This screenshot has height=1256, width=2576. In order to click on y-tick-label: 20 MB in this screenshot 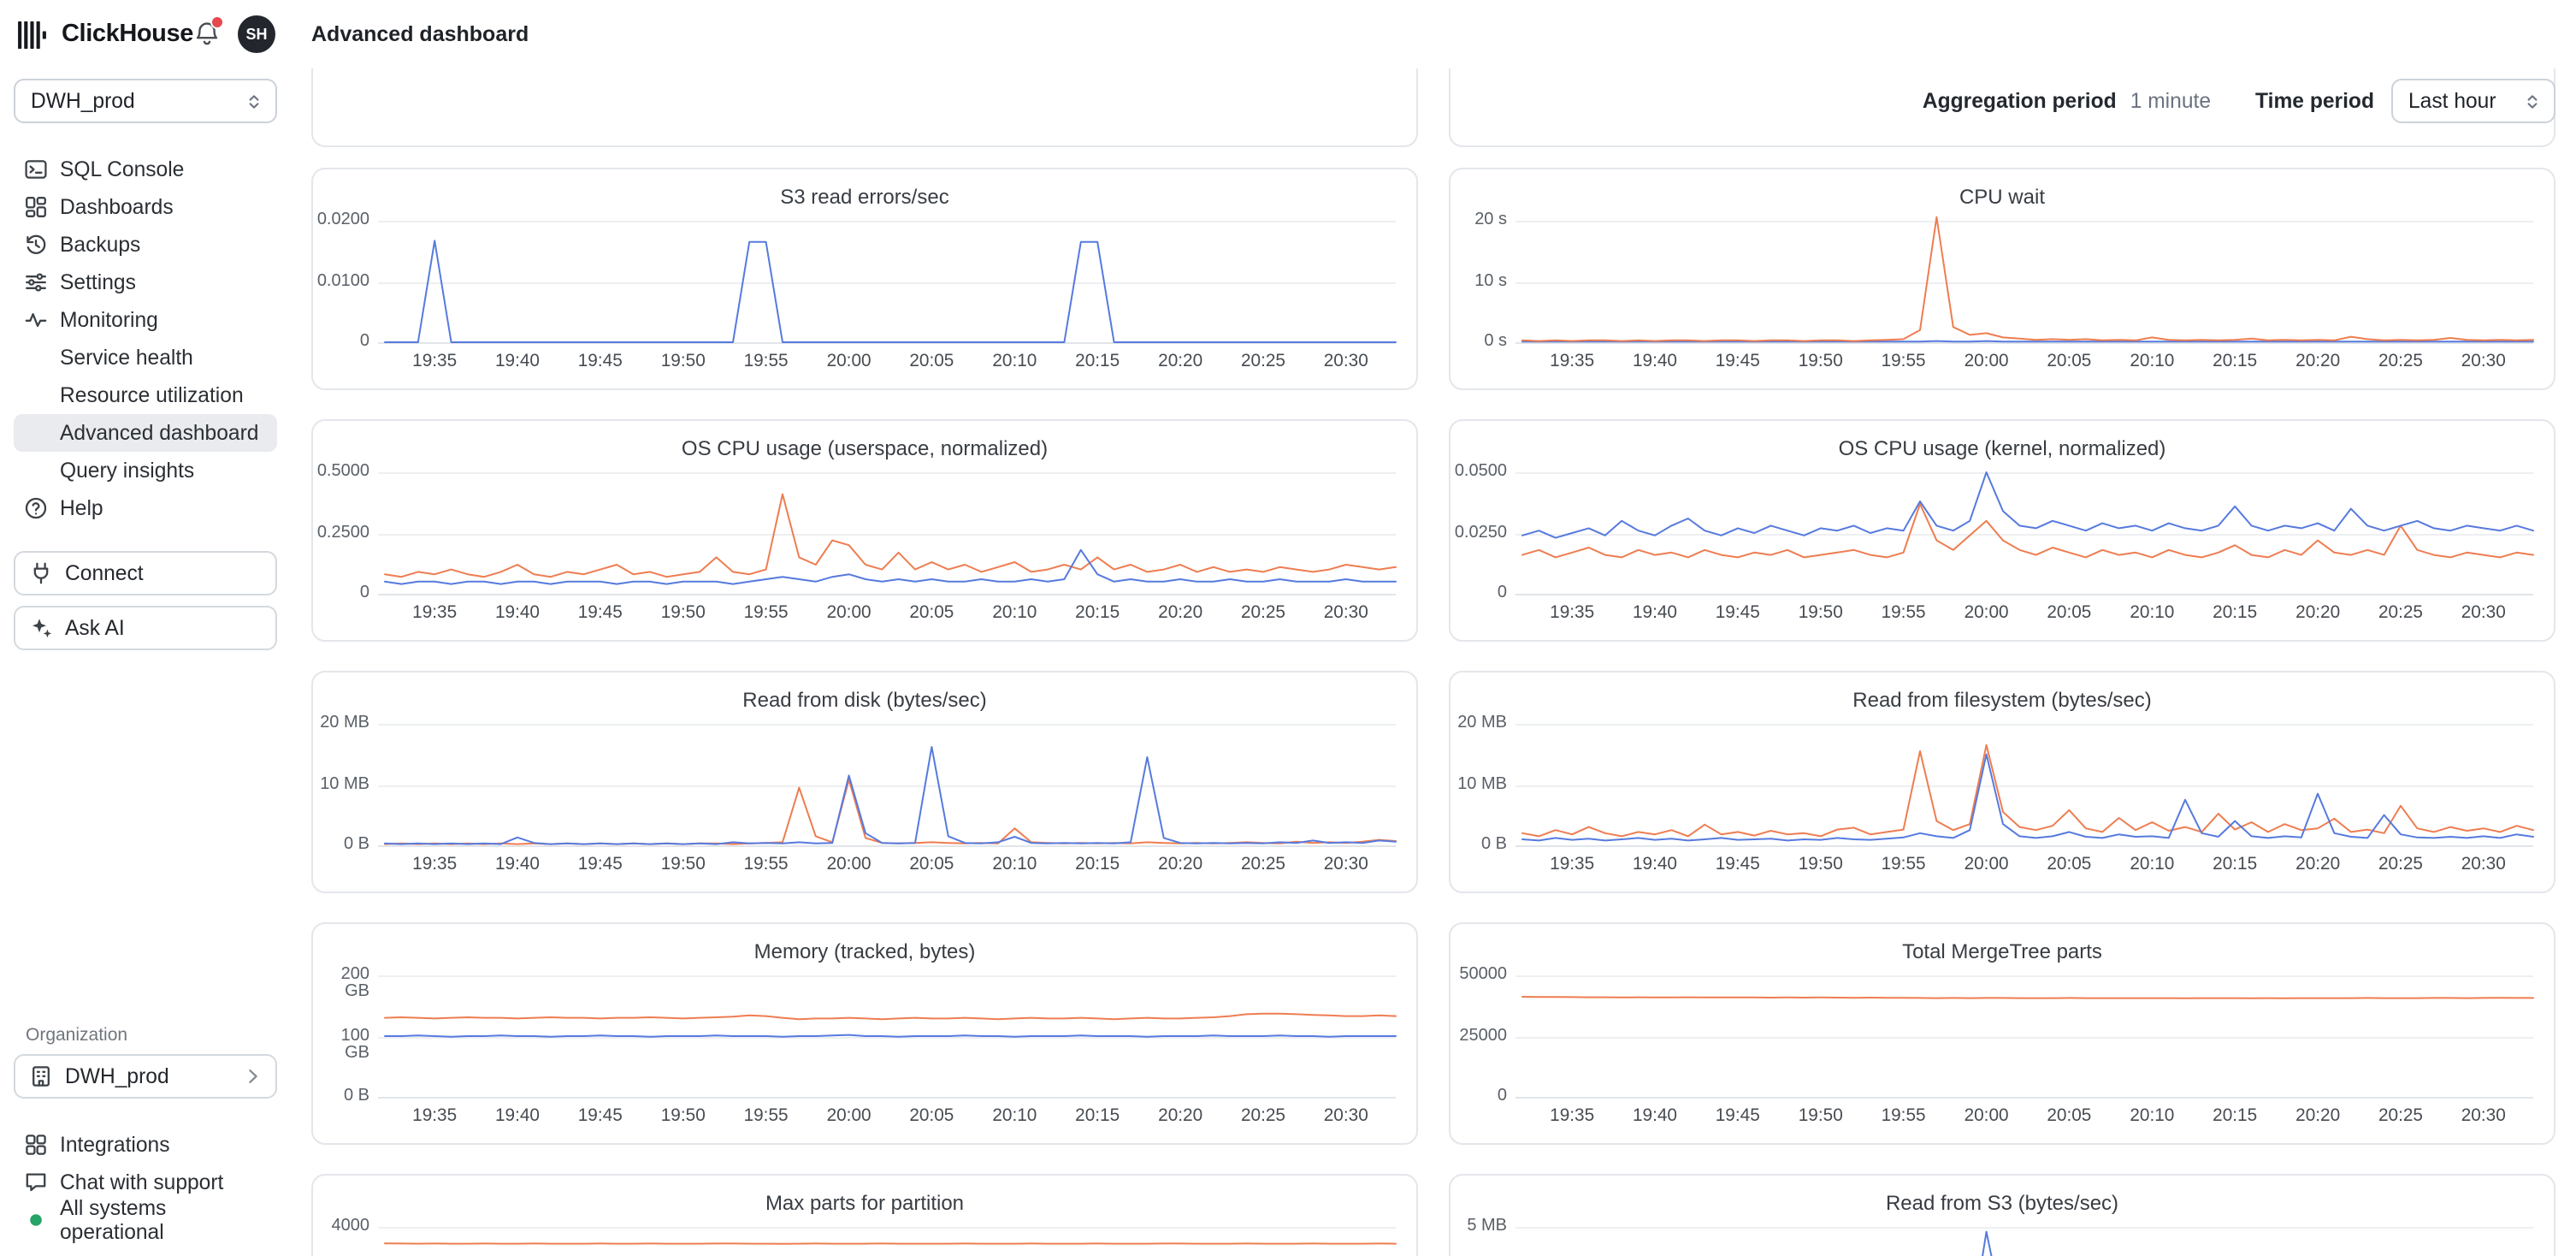, I will do `click(344, 723)`.